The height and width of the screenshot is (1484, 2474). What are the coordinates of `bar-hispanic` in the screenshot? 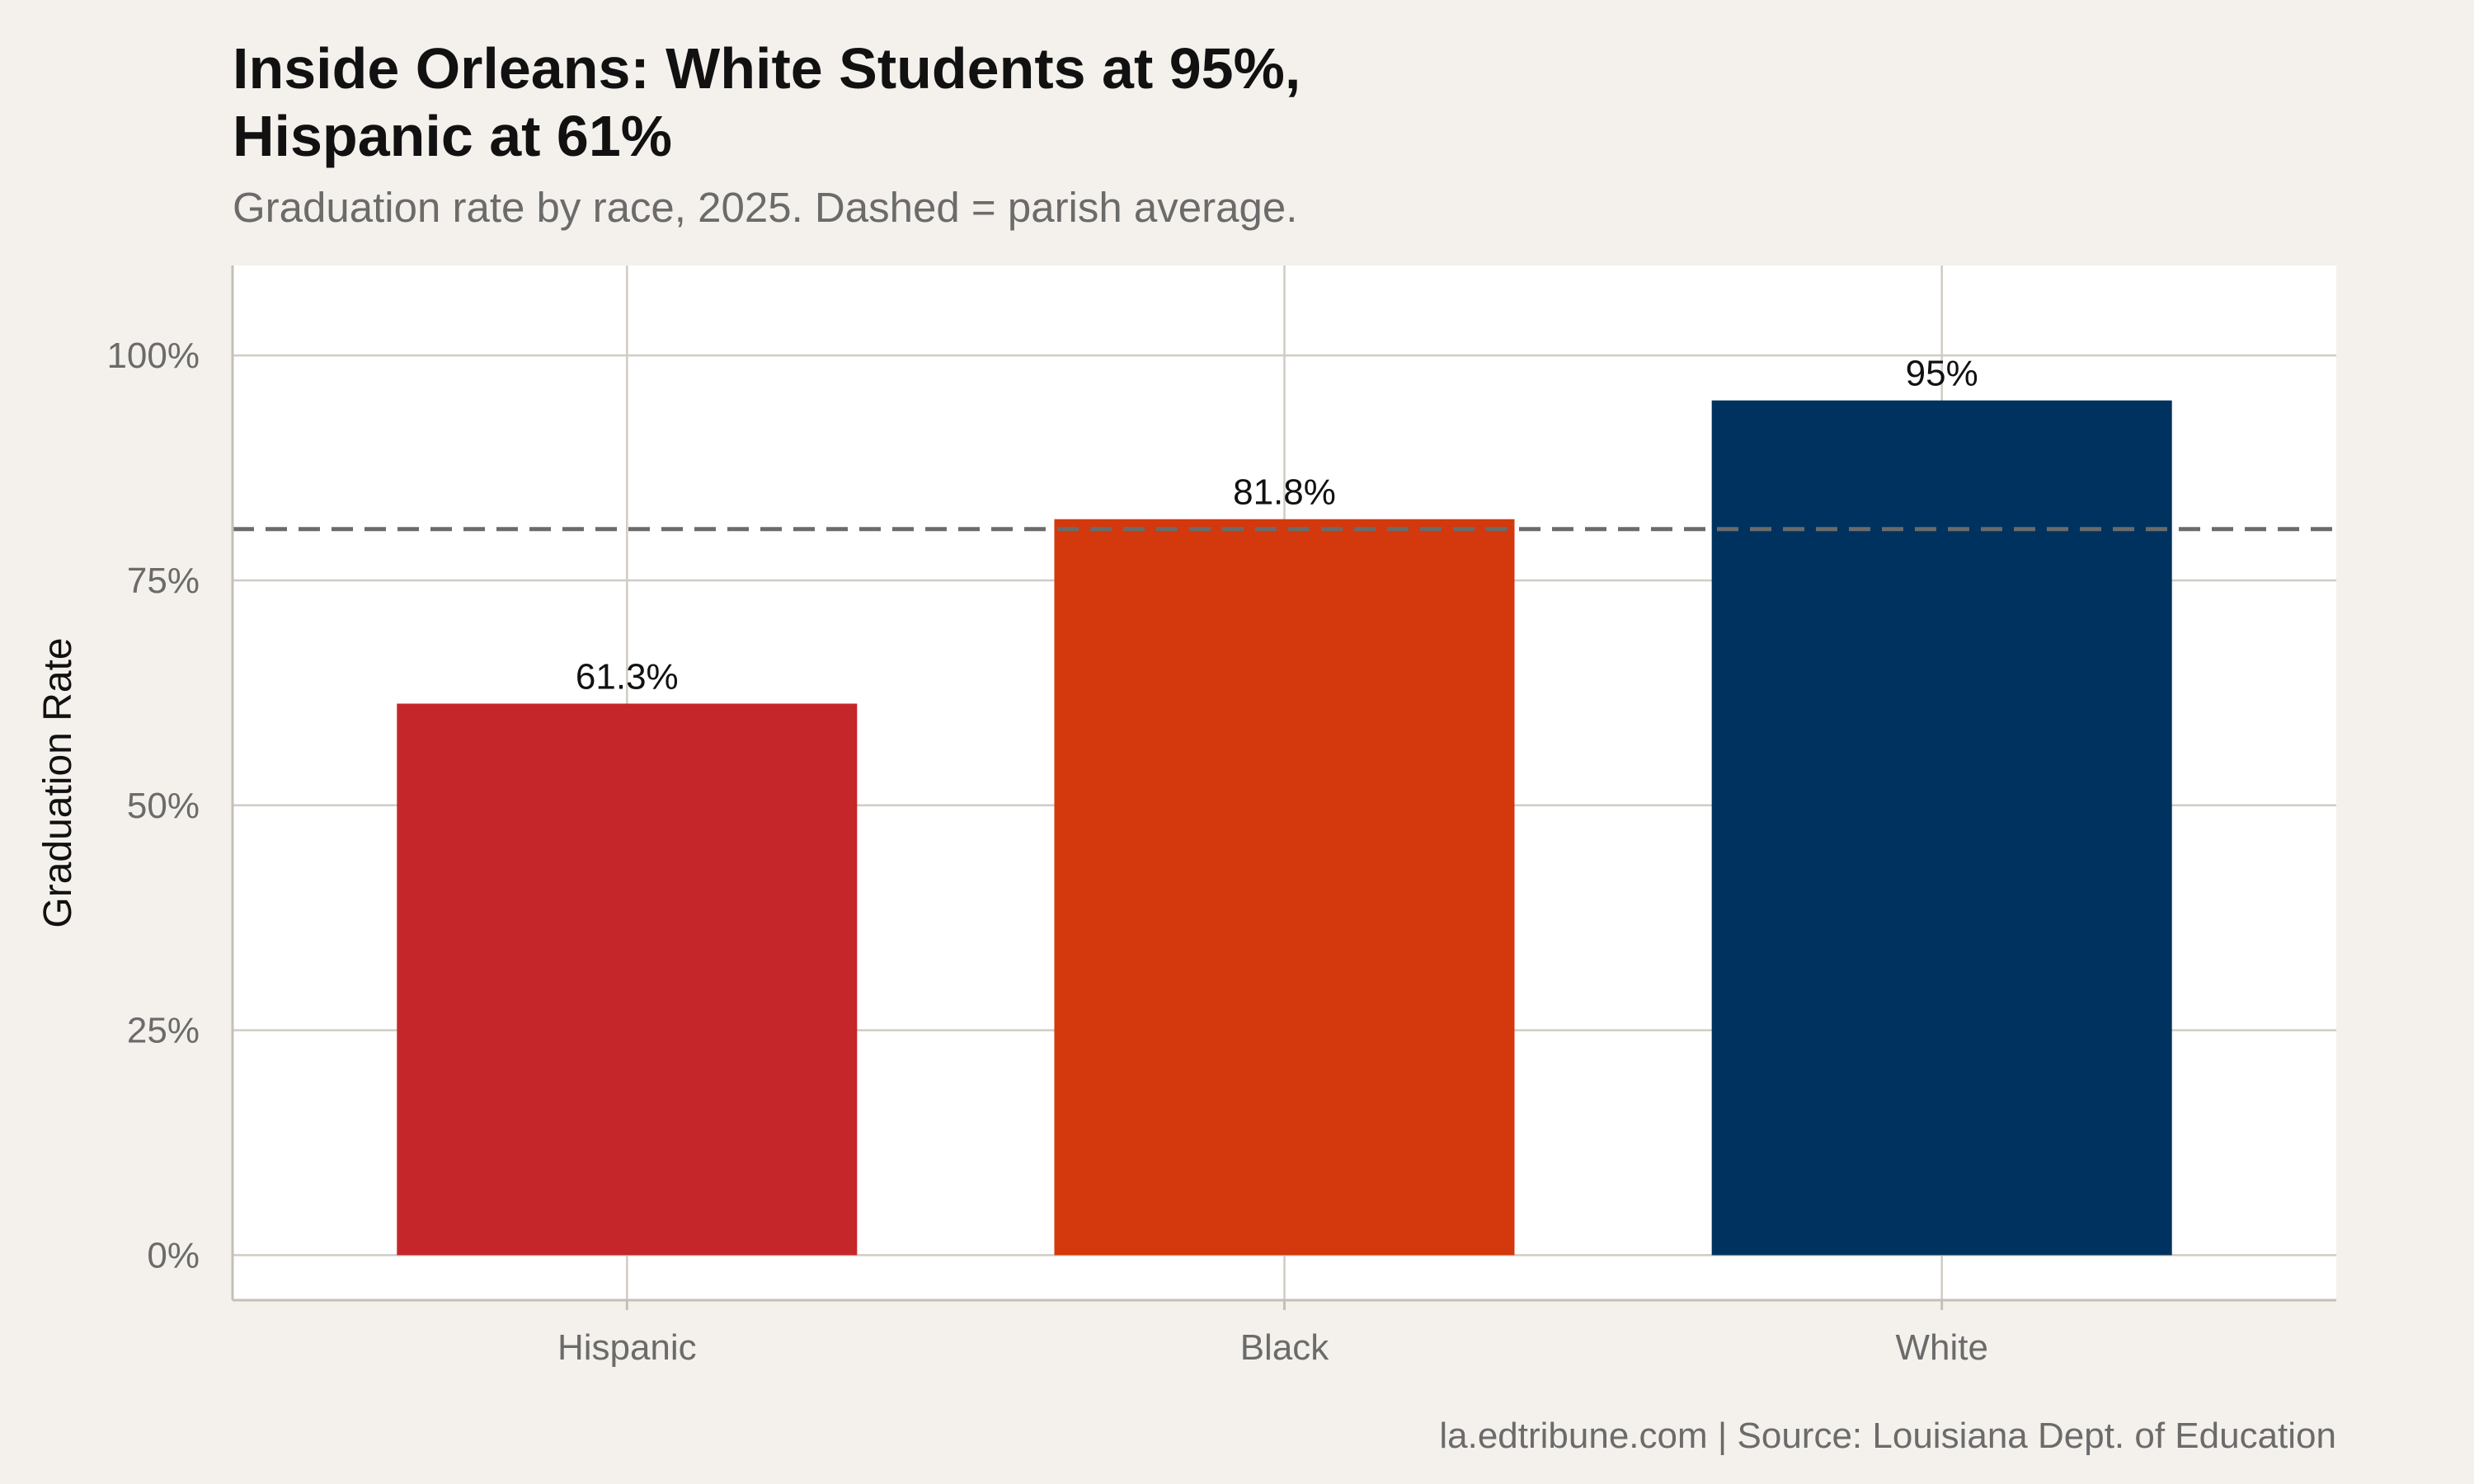 It's located at (627, 979).